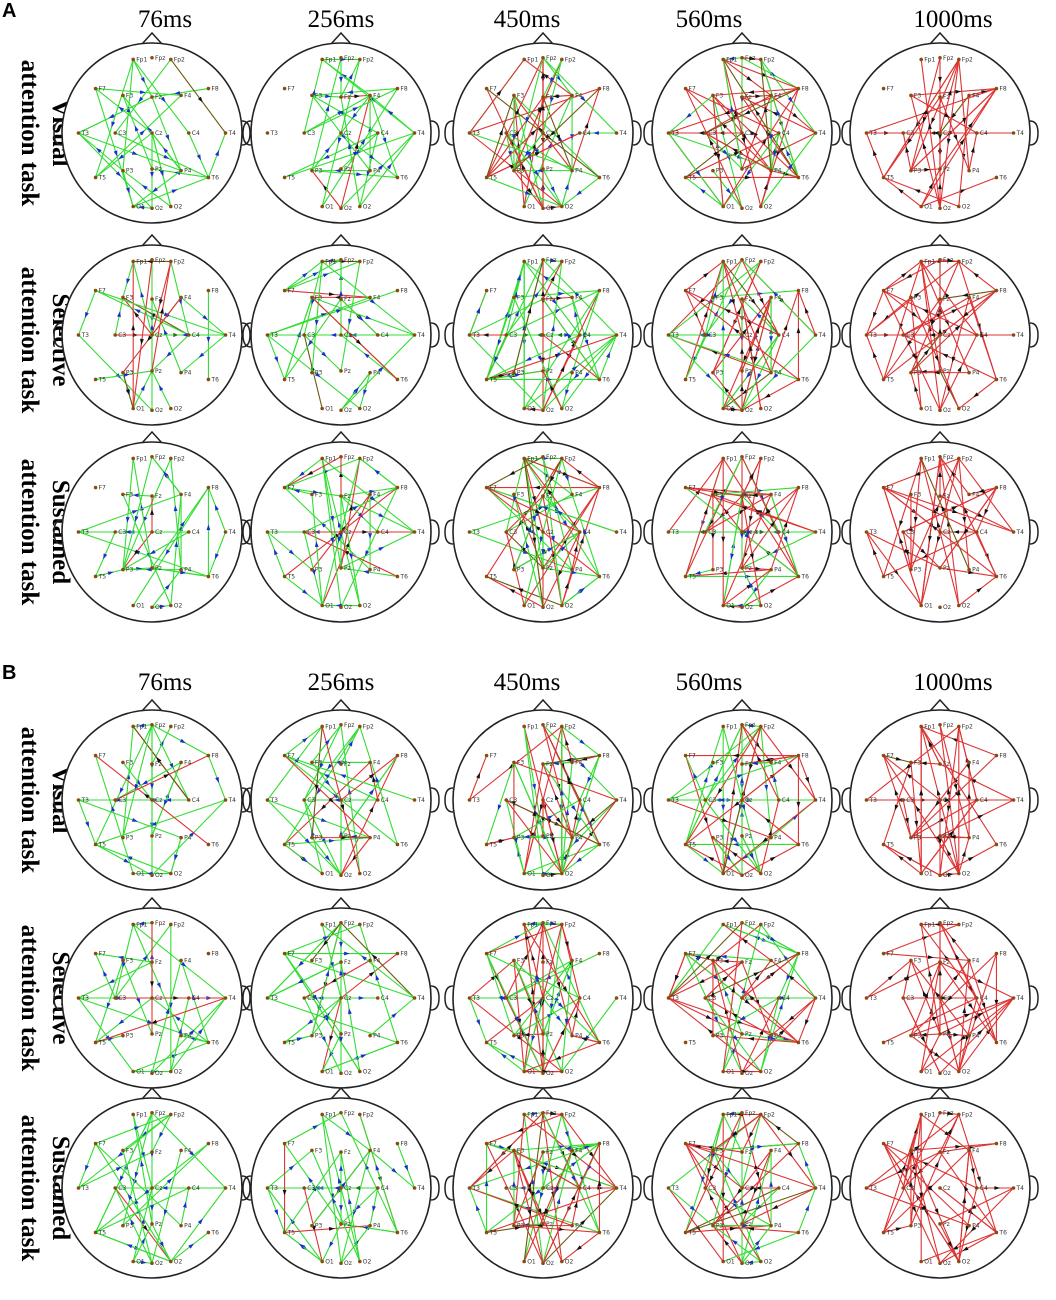 The height and width of the screenshot is (1300, 1056). What do you see at coordinates (948, 1113) in the screenshot?
I see `electrode-label: Fpz` at bounding box center [948, 1113].